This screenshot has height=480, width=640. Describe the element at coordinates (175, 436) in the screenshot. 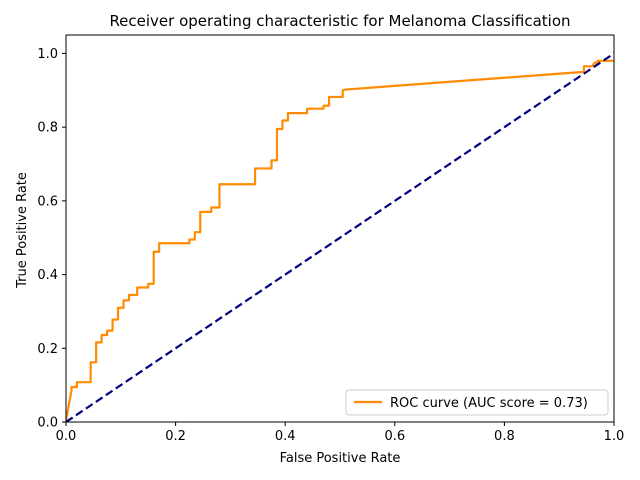

I see `x-tick-label: 0.2` at that location.